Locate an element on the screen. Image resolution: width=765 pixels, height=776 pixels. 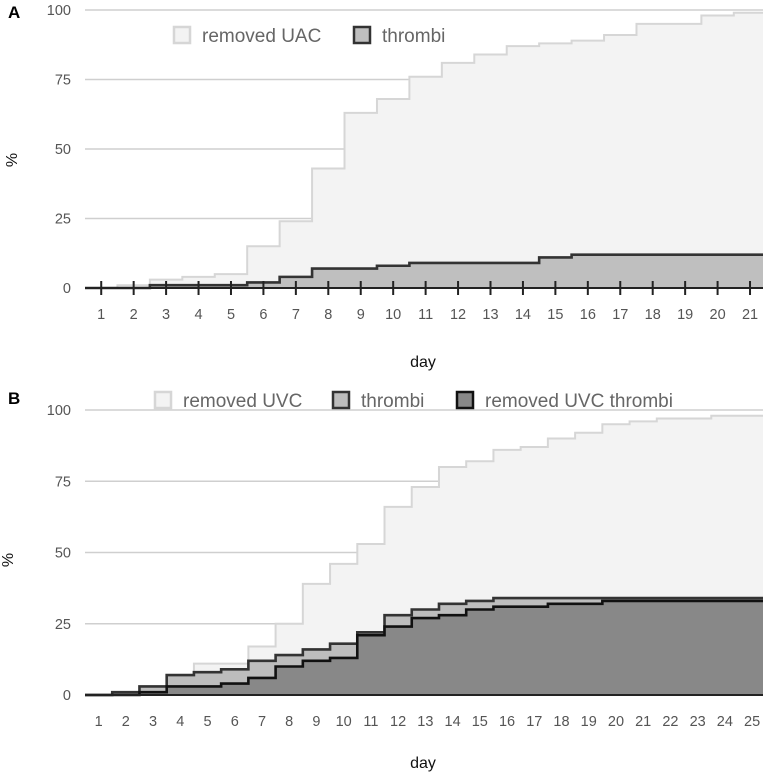
panel-label-b: B is located at coordinates (14, 398).